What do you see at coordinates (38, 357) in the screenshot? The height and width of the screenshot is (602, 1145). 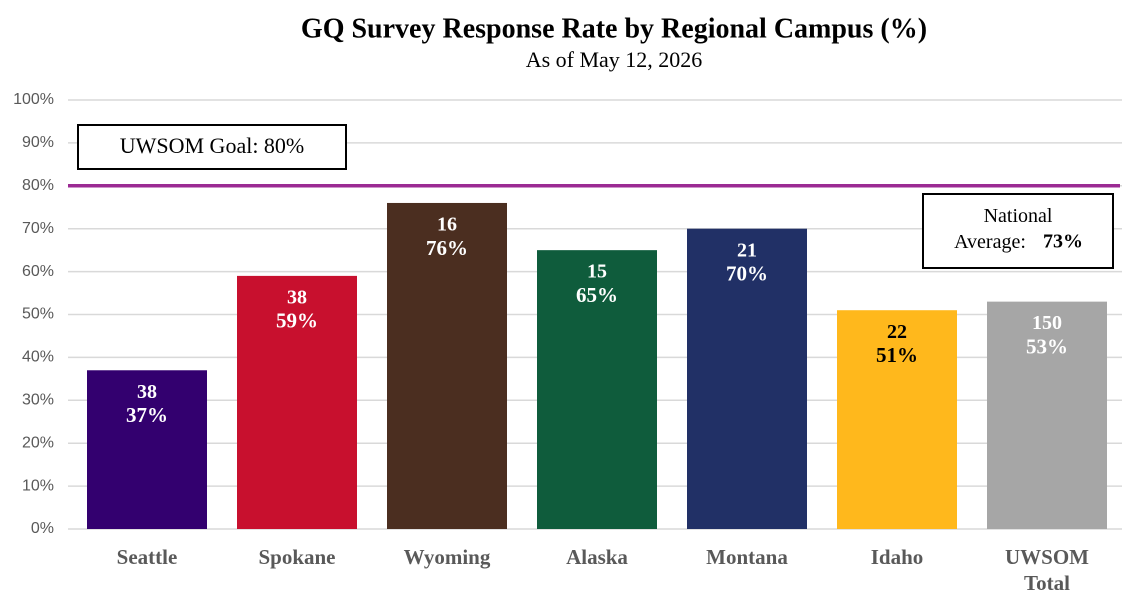 I see `y-tick-label: 40%` at bounding box center [38, 357].